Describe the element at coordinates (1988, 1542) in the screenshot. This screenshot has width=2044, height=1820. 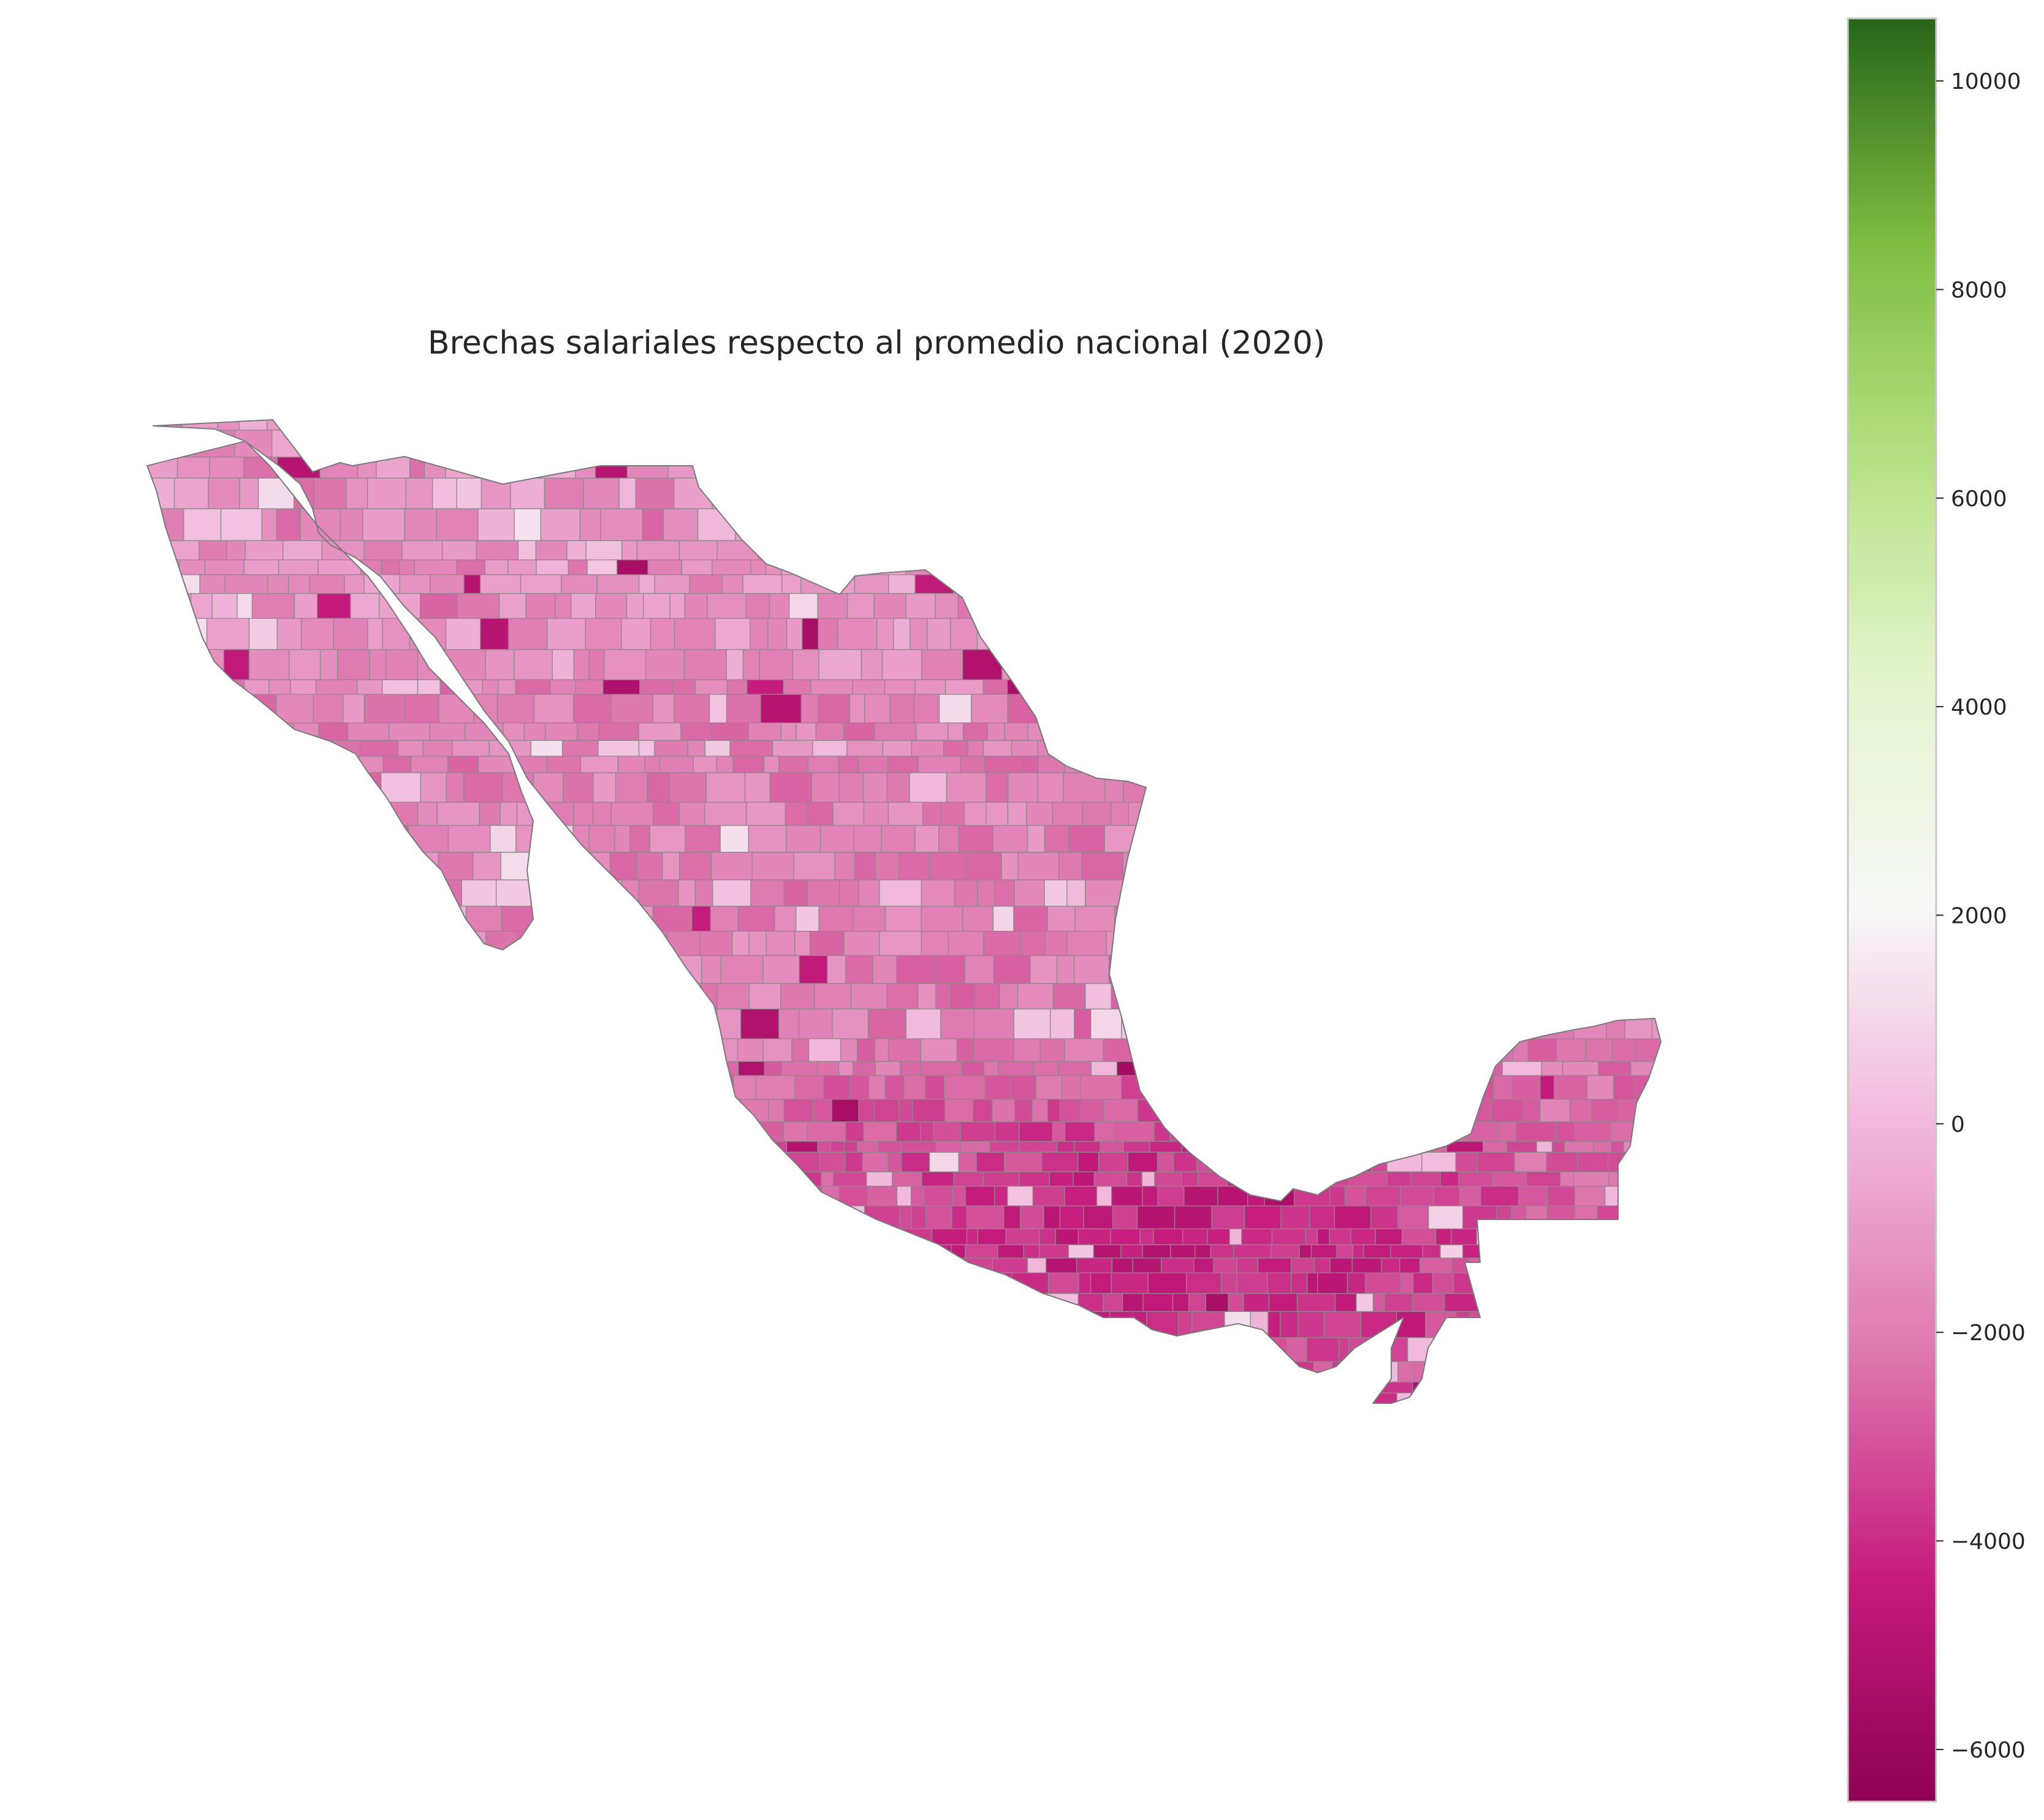
I see `colorbar-tick-label: −4000` at that location.